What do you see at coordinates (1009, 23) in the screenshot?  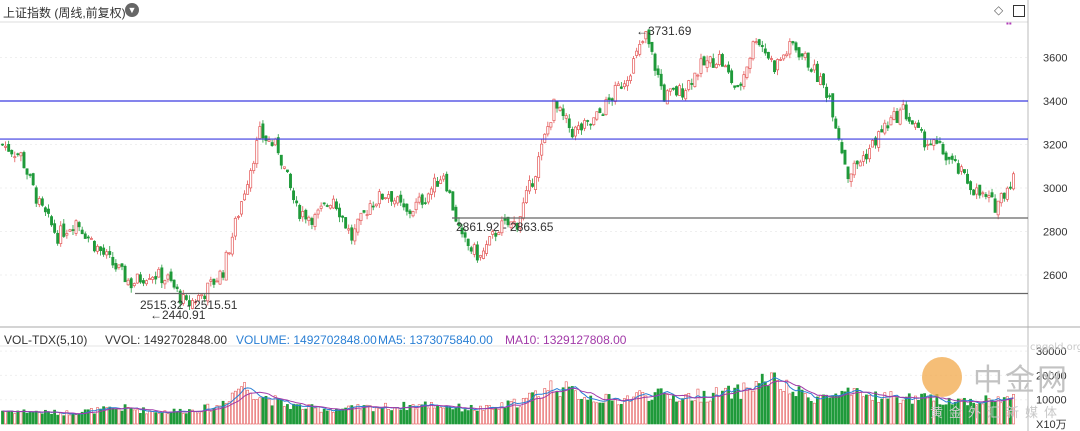 I see `indicator-dots: ▪▪` at bounding box center [1009, 23].